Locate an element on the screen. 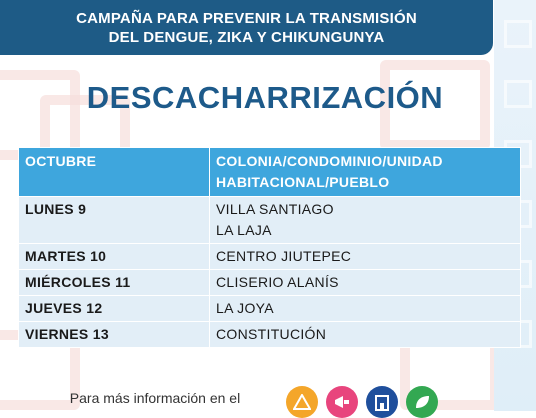  row-day: MARTES 10 is located at coordinates (114, 256).